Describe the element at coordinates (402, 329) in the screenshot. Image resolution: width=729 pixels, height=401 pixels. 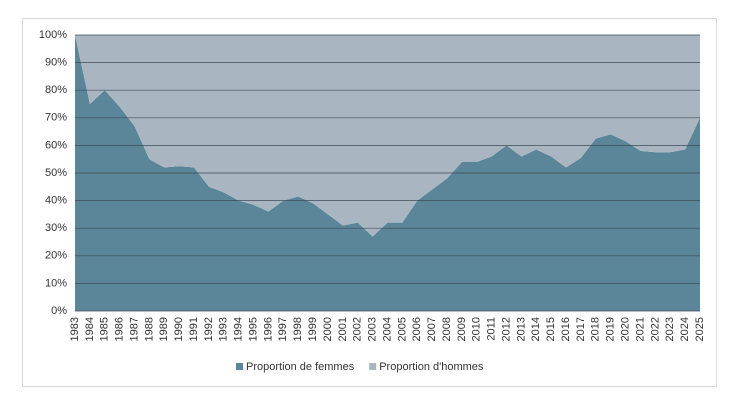
I see `x-tick-label: 2005` at that location.